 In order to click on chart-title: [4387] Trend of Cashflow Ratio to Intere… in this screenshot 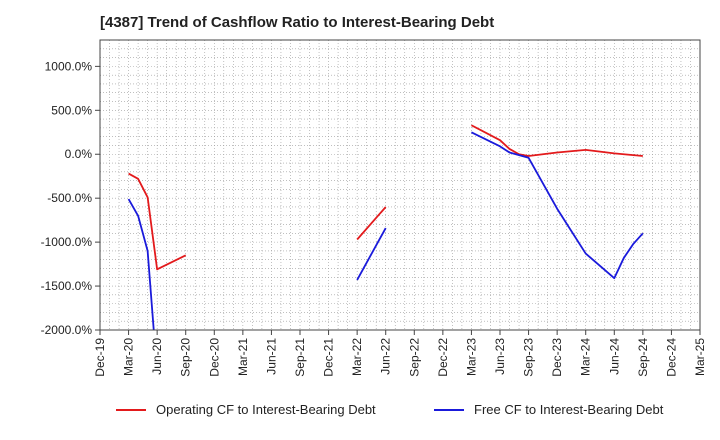, I will do `click(297, 22)`.